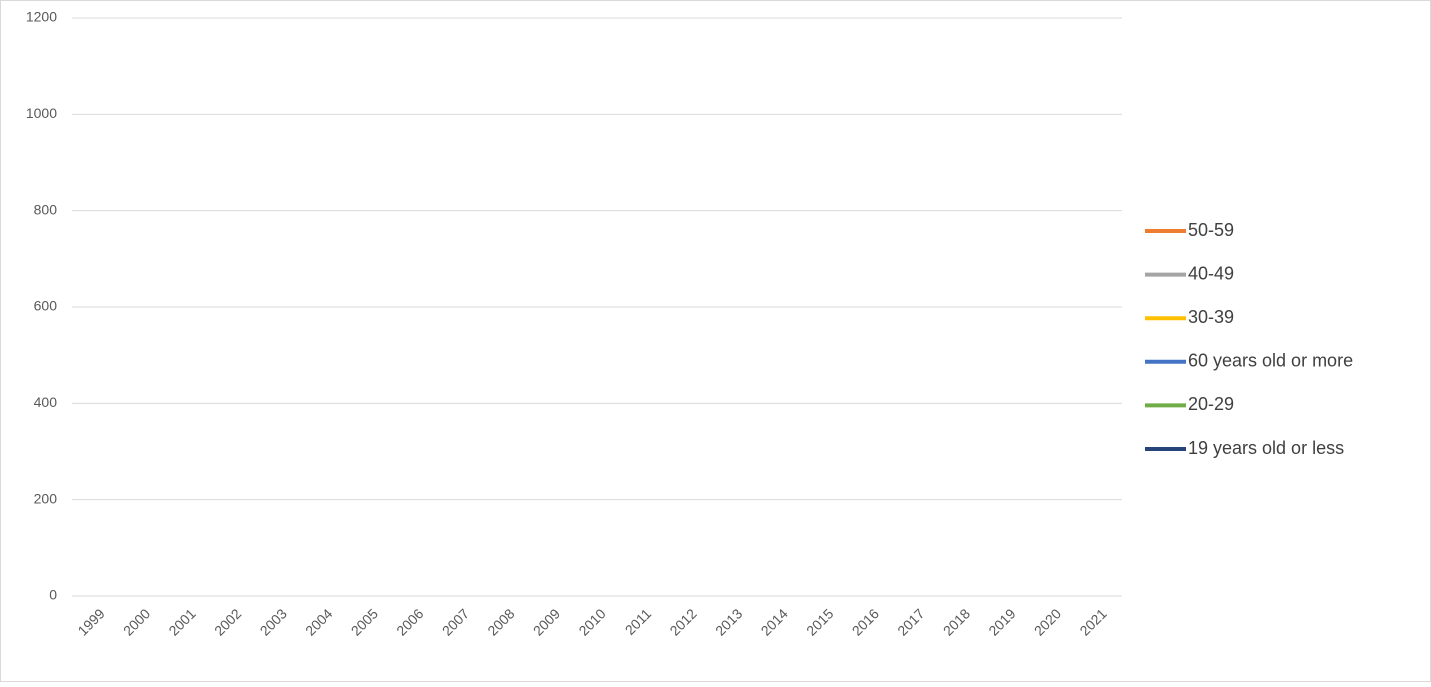  I want to click on y-tick-label: 1000, so click(41, 113).